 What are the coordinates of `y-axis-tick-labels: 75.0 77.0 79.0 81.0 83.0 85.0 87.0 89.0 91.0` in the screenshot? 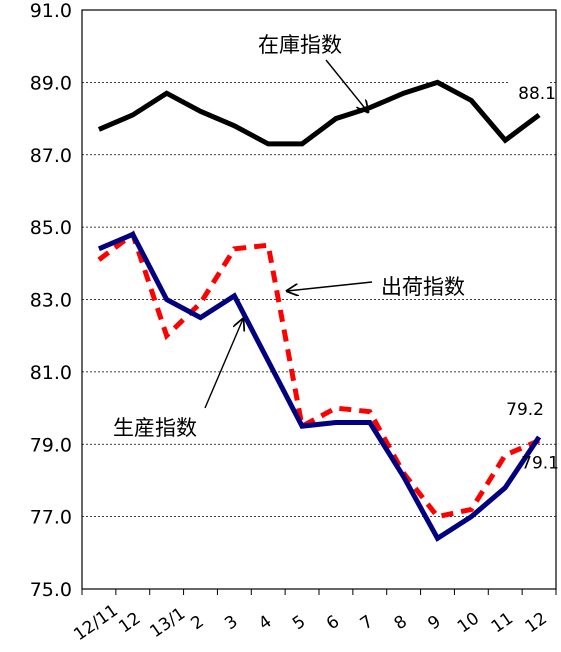 It's located at (51, 300).